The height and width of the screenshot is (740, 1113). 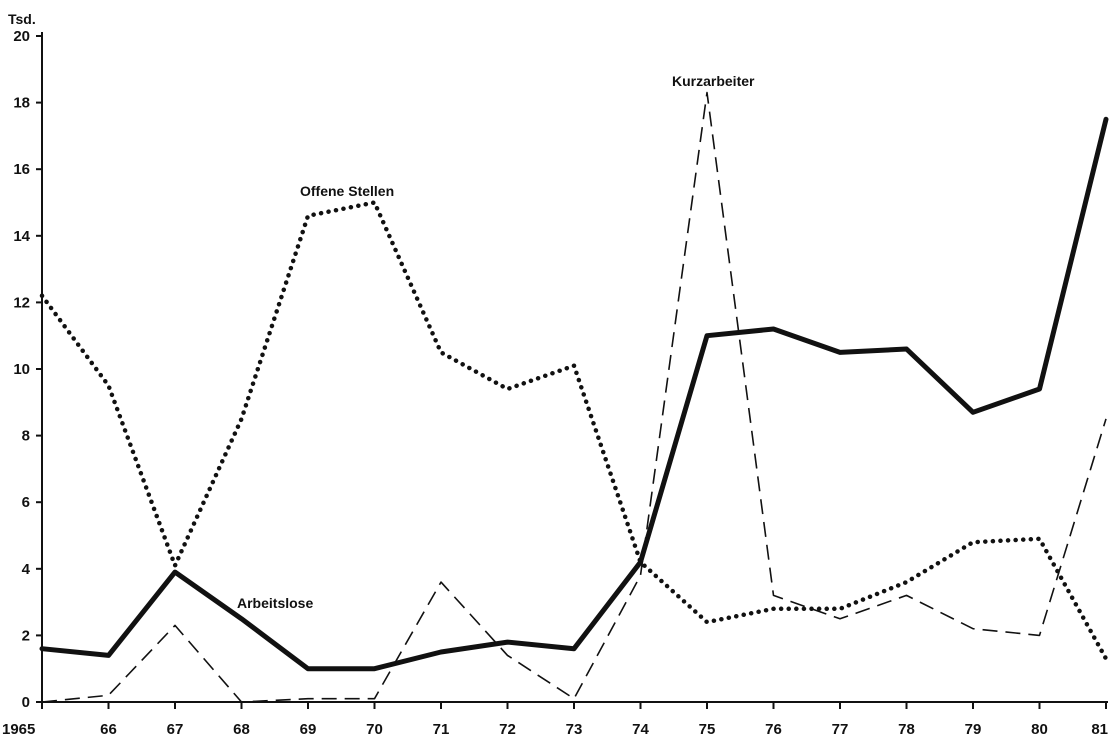 I want to click on y-tick-label: 2, so click(x=26, y=635).